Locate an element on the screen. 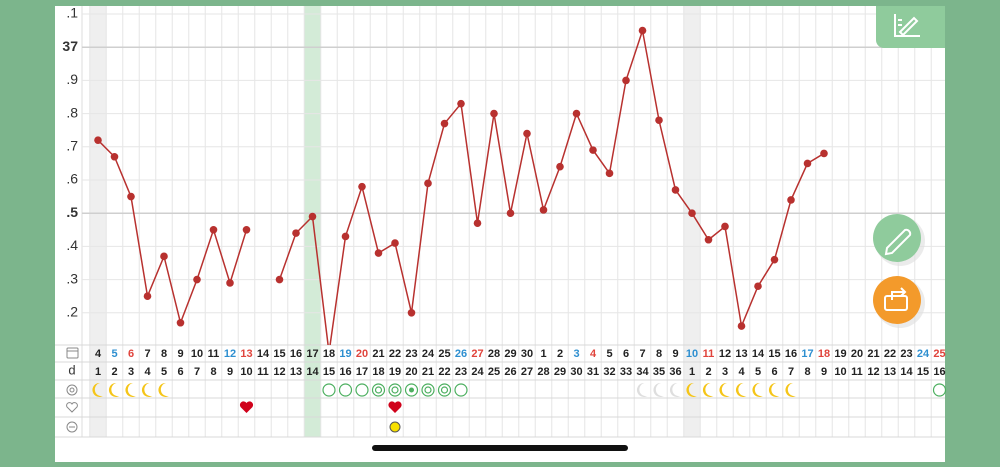 The image size is (1000, 467). cycle-day-label: 24 is located at coordinates (477, 372).